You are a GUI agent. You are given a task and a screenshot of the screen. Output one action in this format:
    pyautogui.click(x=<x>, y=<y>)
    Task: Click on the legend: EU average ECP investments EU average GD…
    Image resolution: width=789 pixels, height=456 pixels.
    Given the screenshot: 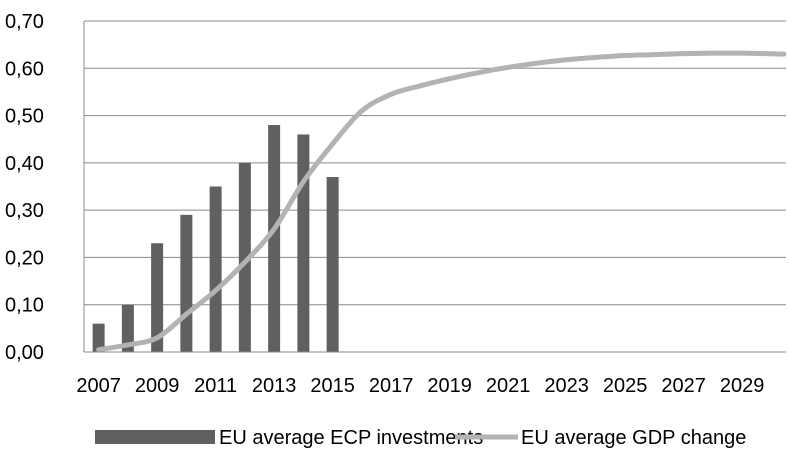 What is the action you would take?
    pyautogui.click(x=420, y=438)
    